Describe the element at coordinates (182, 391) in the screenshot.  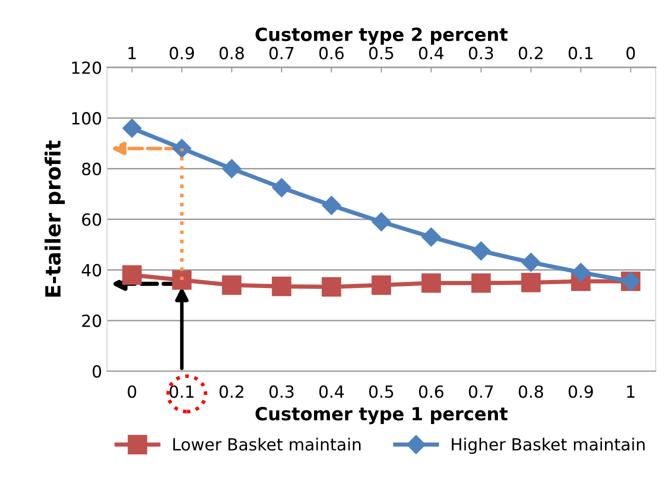
I see `x-tick-label: 0.1` at that location.